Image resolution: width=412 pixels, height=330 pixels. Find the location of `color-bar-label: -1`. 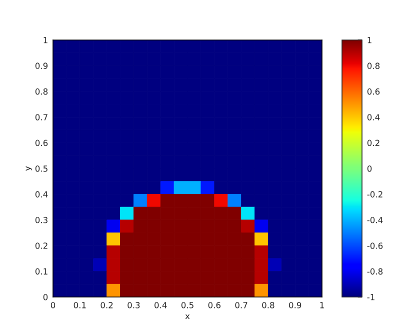

color-bar-label: -1 is located at coordinates (370, 297).